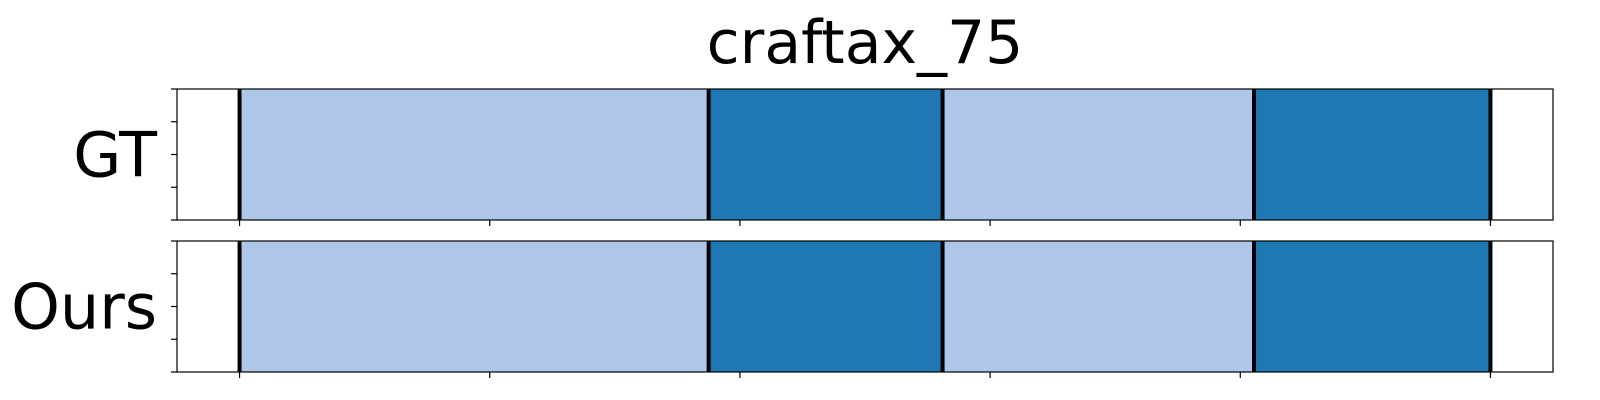  Describe the element at coordinates (115, 155) in the screenshot. I see `row-label-gt: GT` at that location.